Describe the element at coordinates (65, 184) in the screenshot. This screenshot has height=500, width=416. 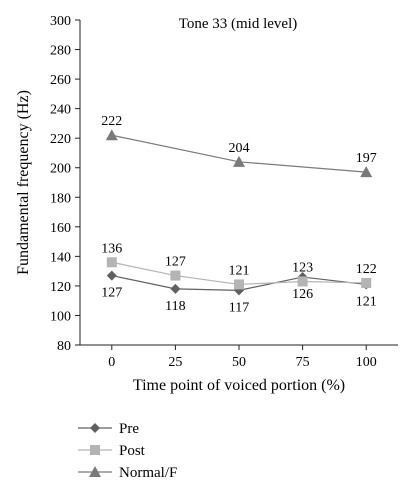
I see `y-ticks: 80 100 120 140 160 180 200 220 240 260 280 300` at that location.